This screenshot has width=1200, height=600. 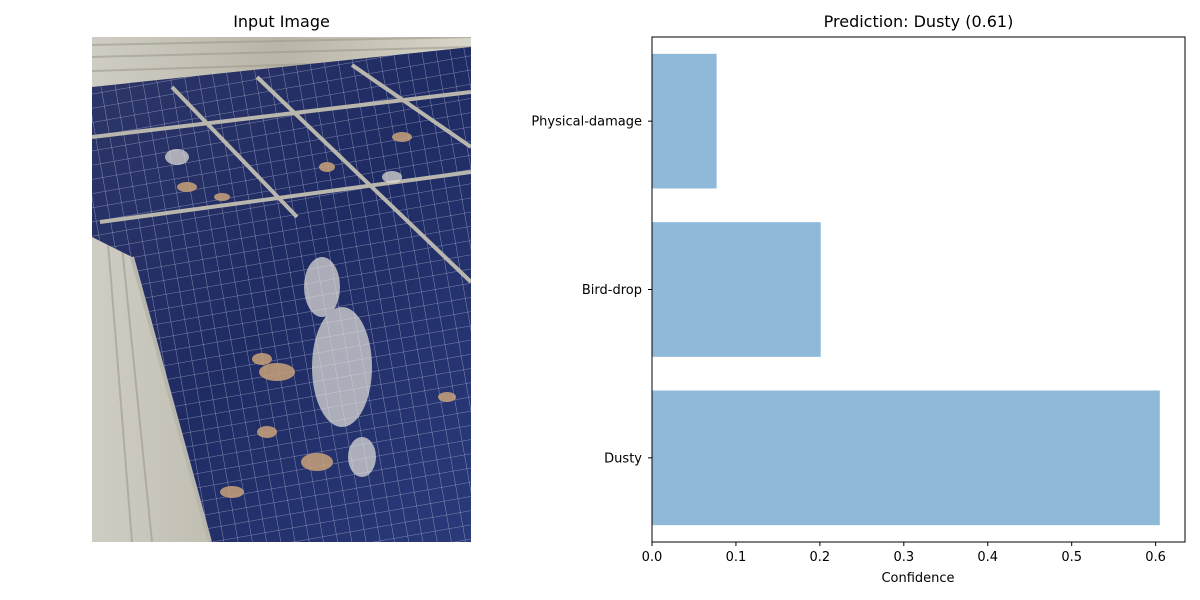 I want to click on chart-title: Prediction: Dusty (0.61), so click(x=918, y=21).